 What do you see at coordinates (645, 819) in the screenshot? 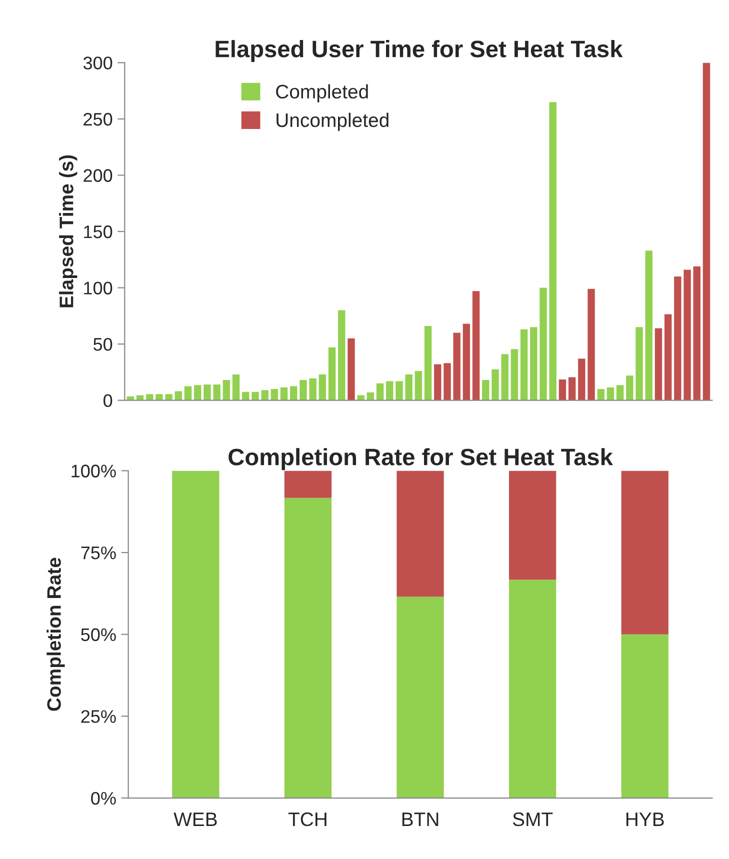
I see `x-tick-label: HYB` at bounding box center [645, 819].